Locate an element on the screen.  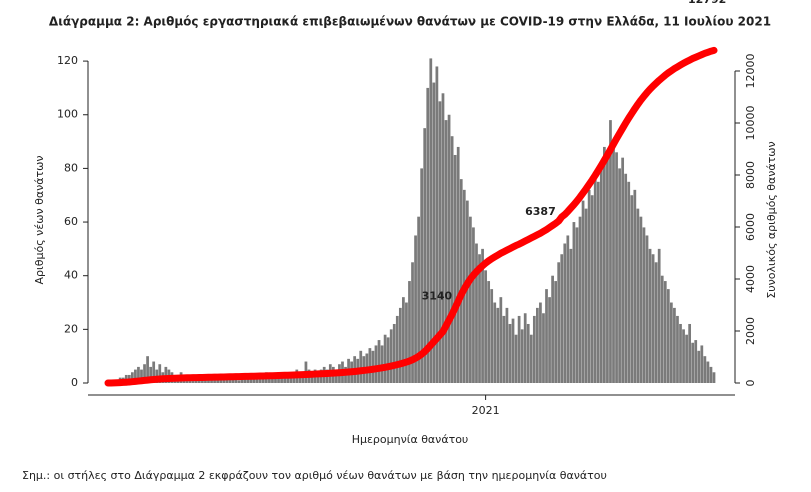
value-label: 3140 is located at coordinates (437, 295).